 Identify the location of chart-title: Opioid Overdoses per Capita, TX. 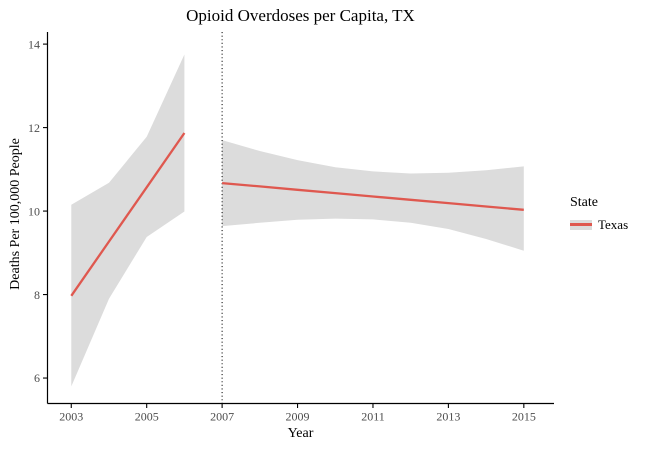
(300, 15).